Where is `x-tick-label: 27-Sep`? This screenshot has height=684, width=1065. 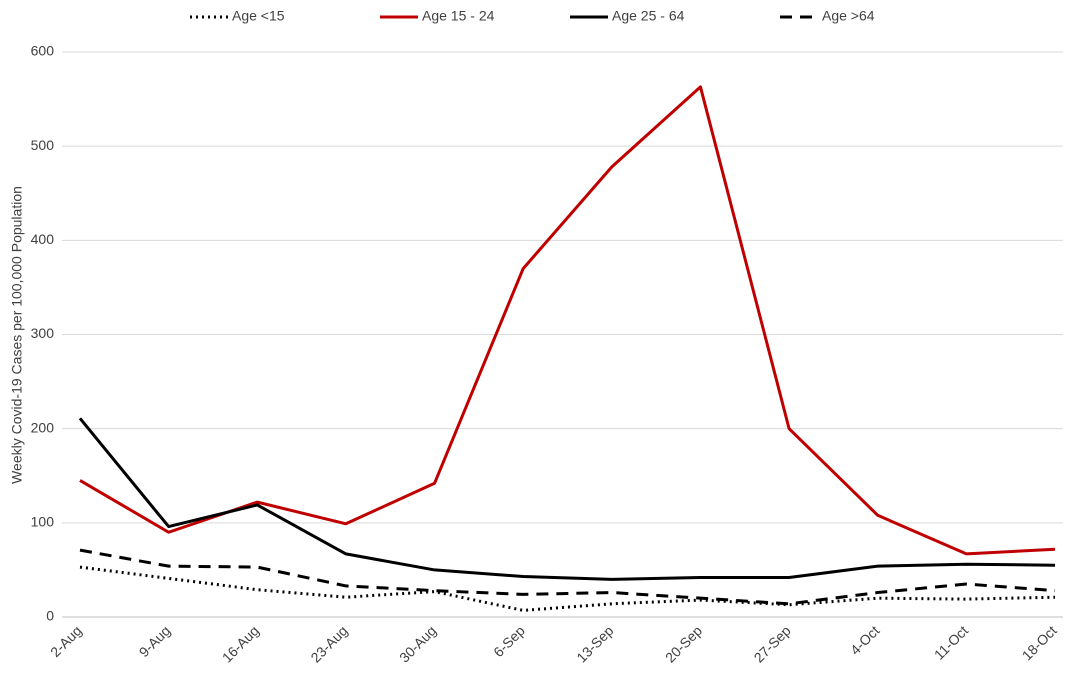
x-tick-label: 27-Sep is located at coordinates (772, 643).